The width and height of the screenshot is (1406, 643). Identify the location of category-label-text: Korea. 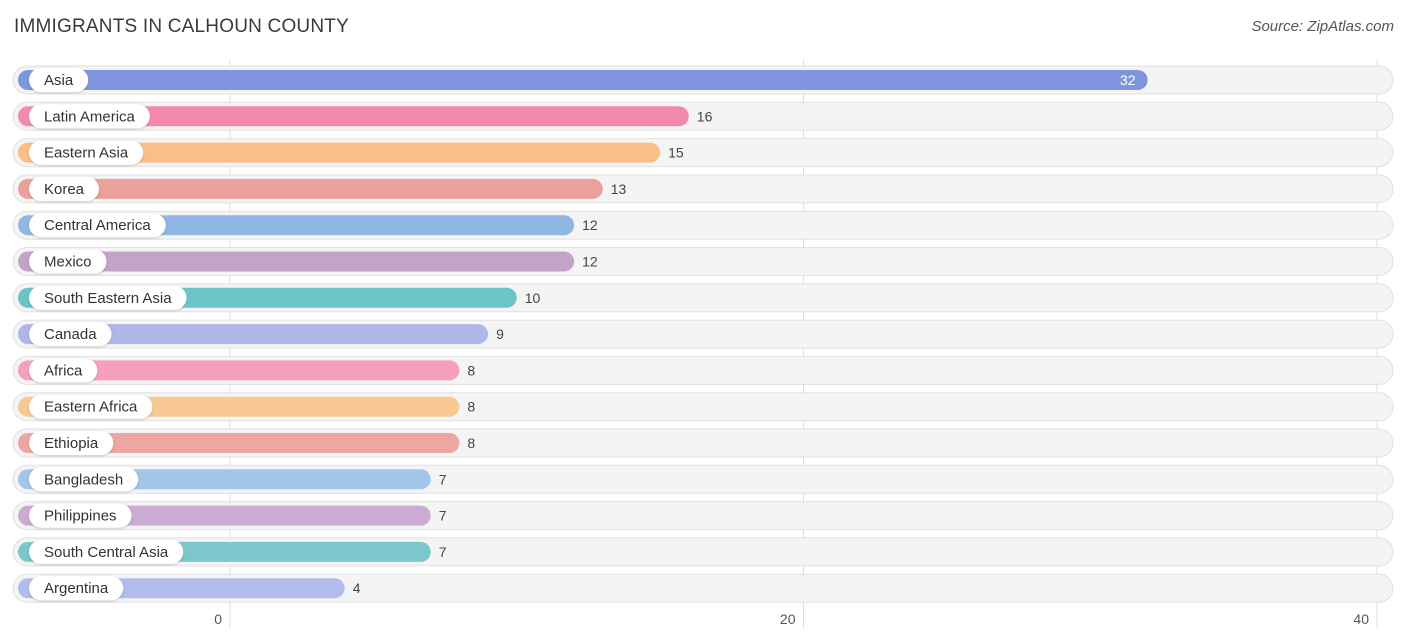
(64, 189).